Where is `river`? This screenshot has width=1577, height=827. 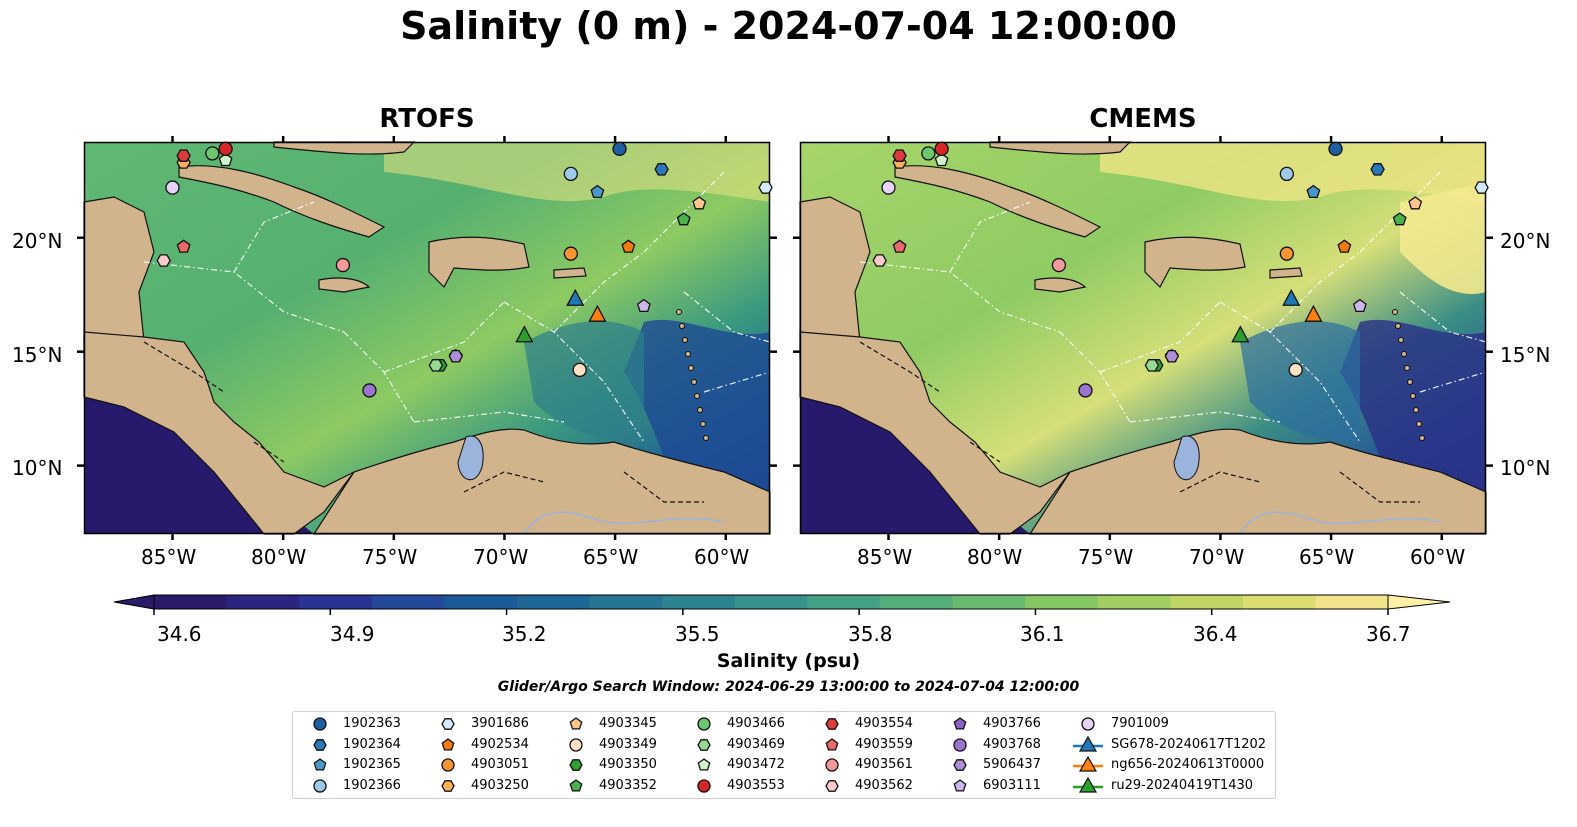
river is located at coordinates (624, 523).